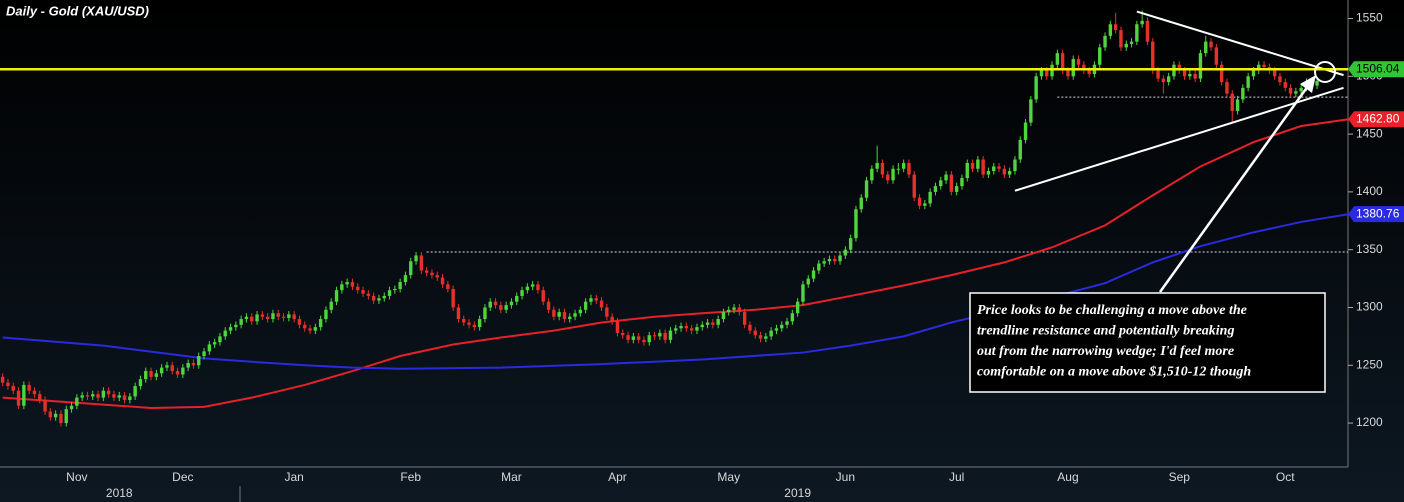 The width and height of the screenshot is (1404, 502). Describe the element at coordinates (617, 477) in the screenshot. I see `x-tick-label: Apr` at that location.